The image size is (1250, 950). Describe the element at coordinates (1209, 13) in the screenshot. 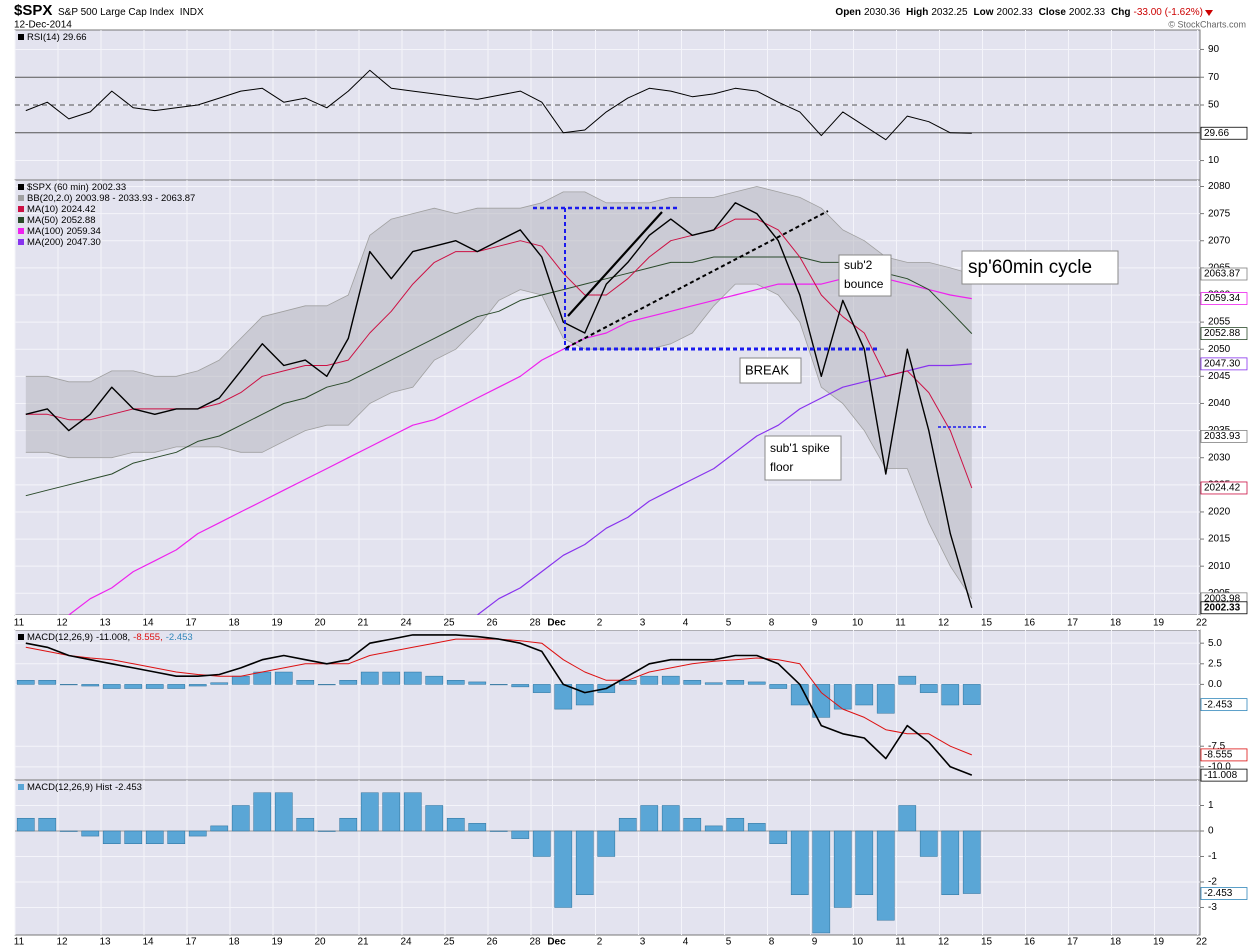

I see `down-arrow` at that location.